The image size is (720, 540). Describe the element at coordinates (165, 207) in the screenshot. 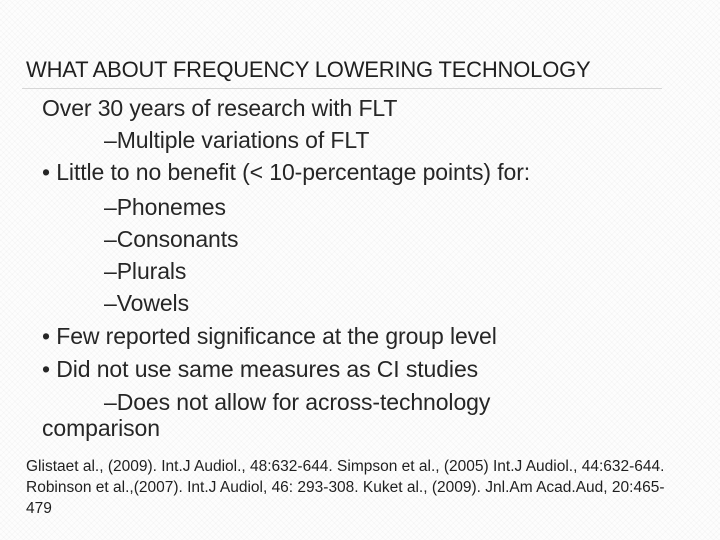

I see `body-line-phonemes: –Phonemes` at that location.